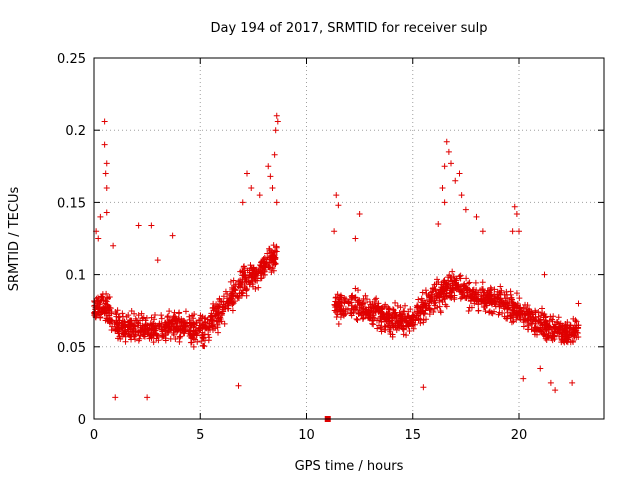 The height and width of the screenshot is (480, 640). Describe the element at coordinates (71, 59) in the screenshot. I see `y-tick-label: 0.25` at that location.